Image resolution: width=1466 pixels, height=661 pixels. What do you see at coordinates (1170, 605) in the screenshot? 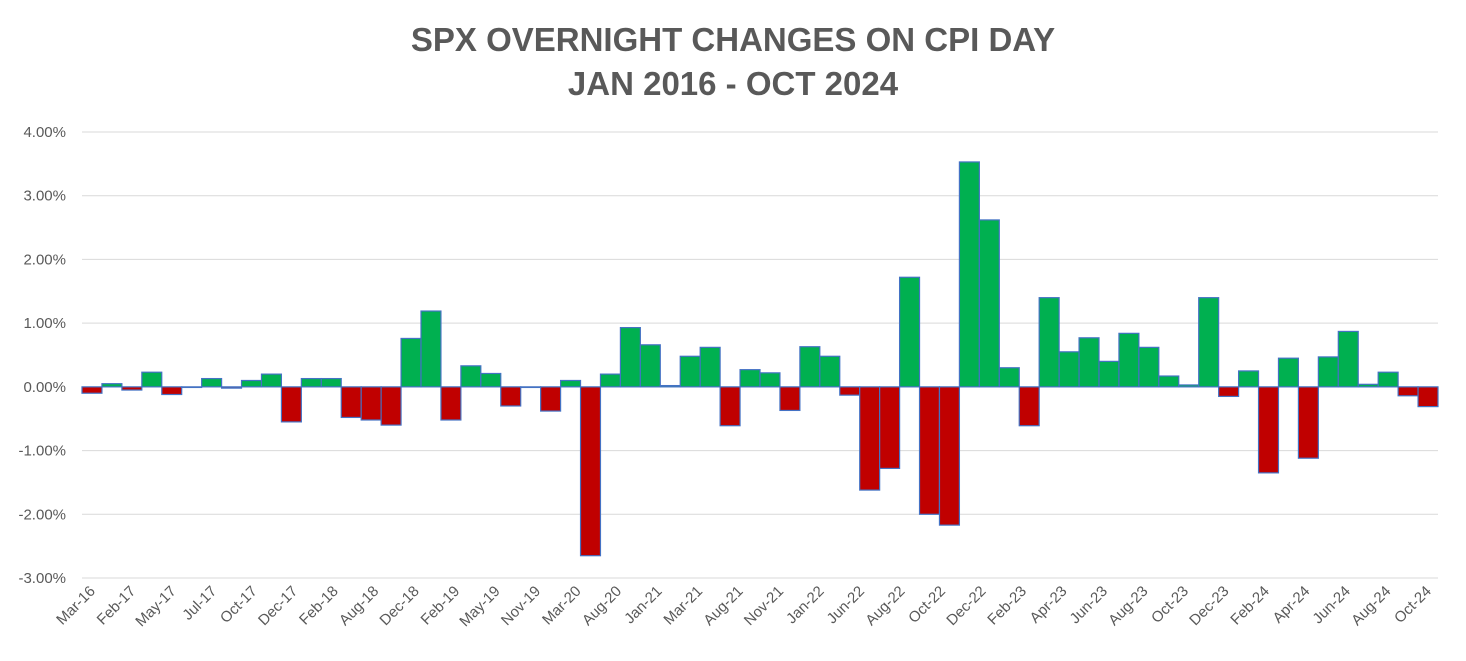
I see `x-tick-label: Oct-23` at bounding box center [1170, 605].